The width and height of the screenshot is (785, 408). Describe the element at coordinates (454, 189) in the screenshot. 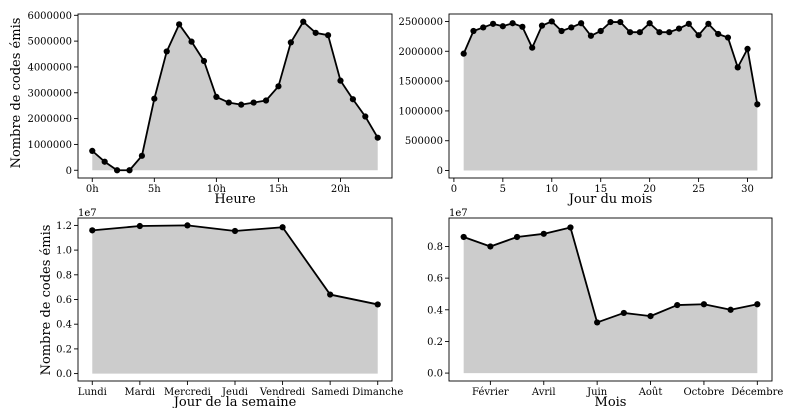

I see `x-tick-label: 0` at that location.